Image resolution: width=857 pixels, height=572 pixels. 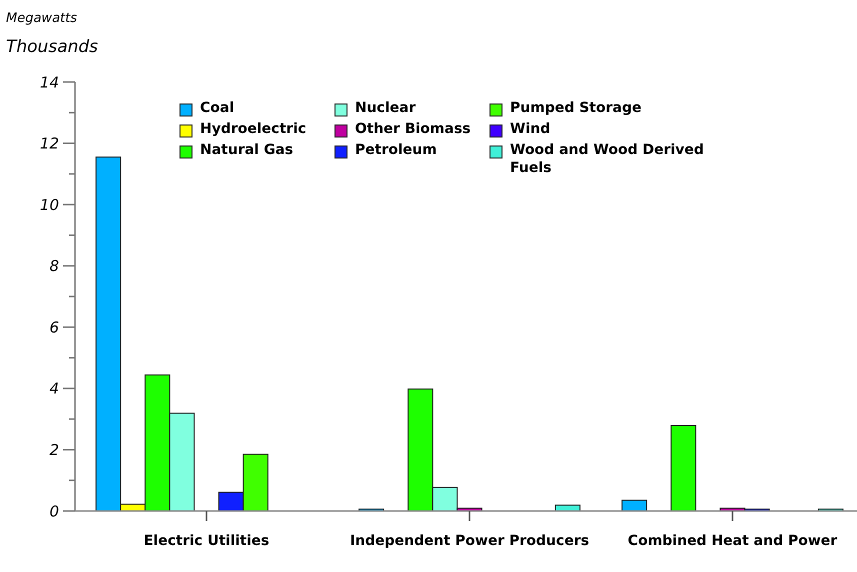 I want to click on y-tick-label: 10, so click(x=49, y=205).